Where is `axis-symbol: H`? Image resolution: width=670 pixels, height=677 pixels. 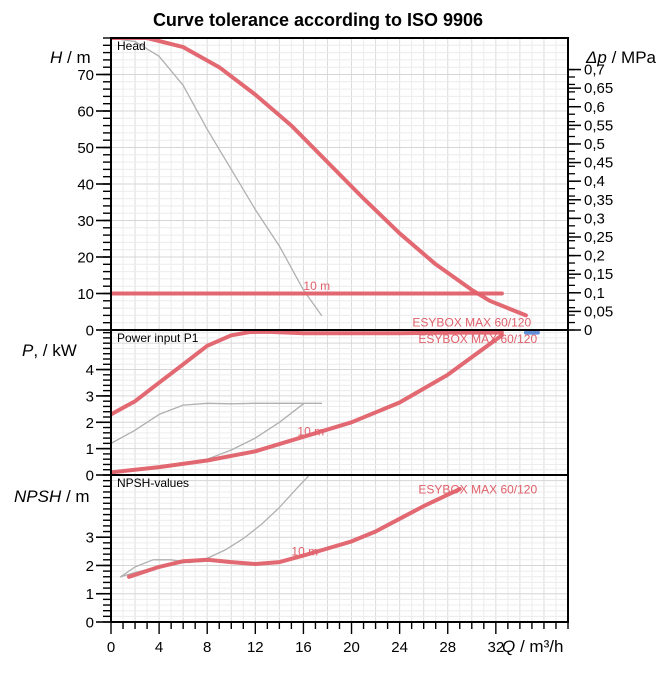 axis-symbol: H is located at coordinates (56, 57).